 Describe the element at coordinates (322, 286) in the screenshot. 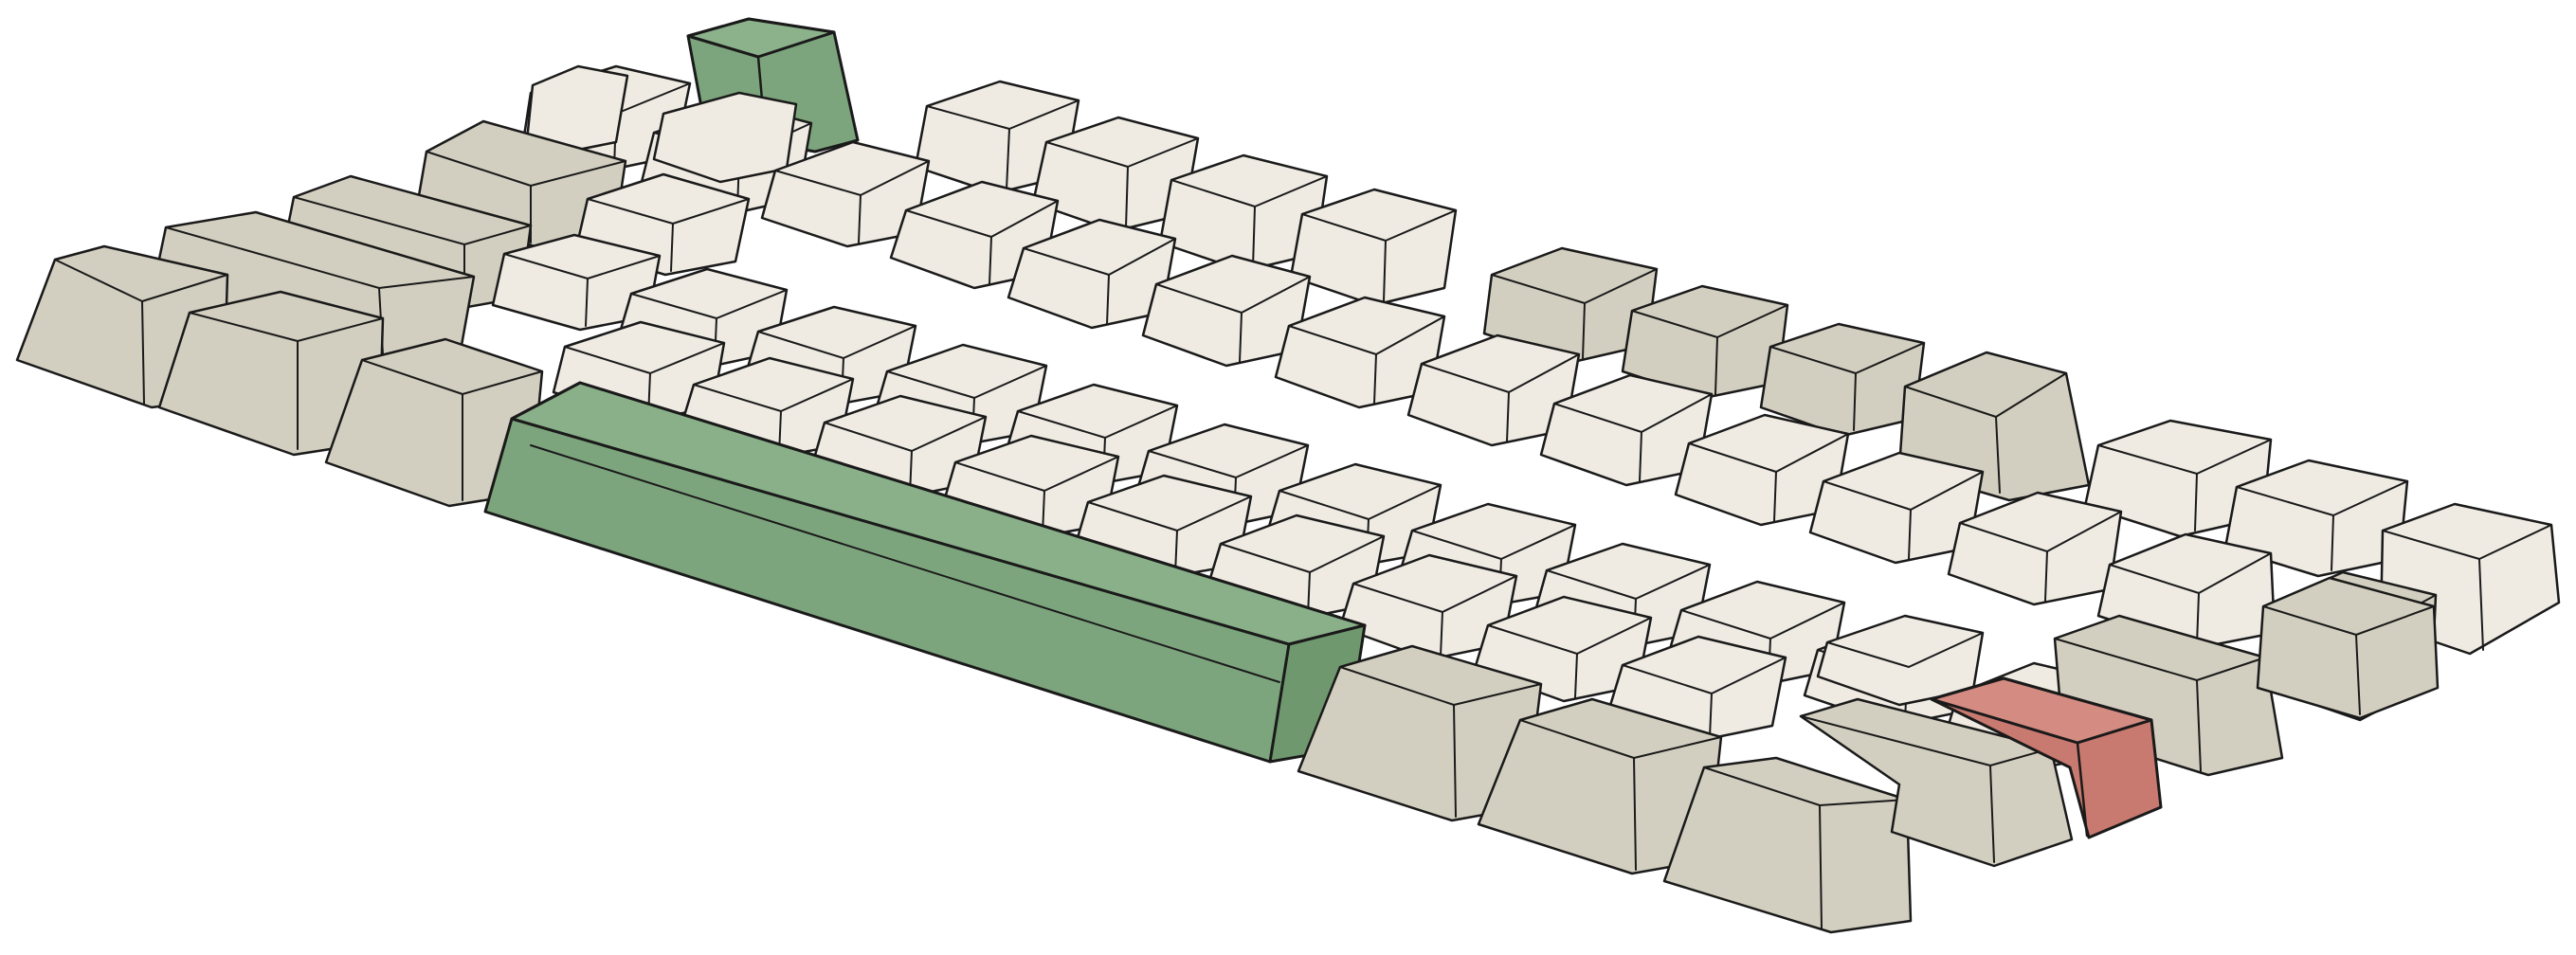

I see `left-modifier-keys` at that location.